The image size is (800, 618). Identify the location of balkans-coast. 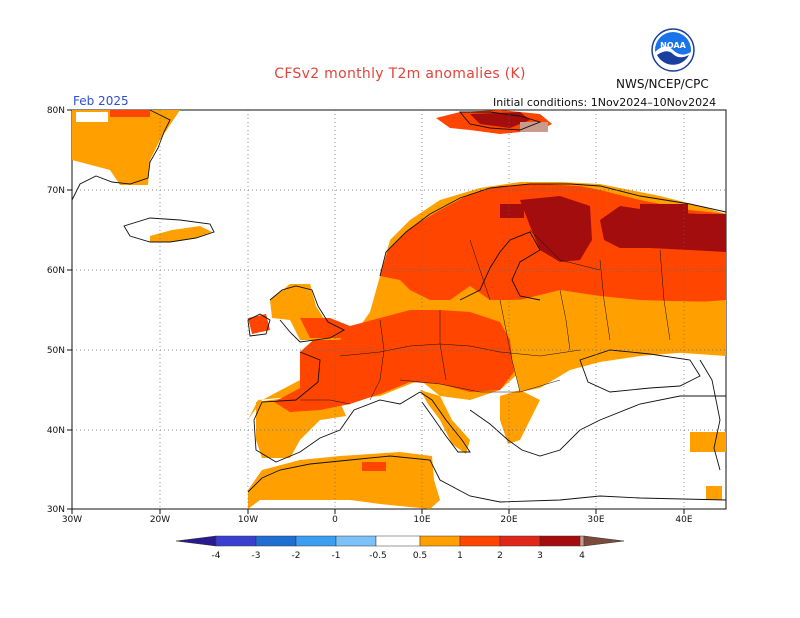
(597, 426).